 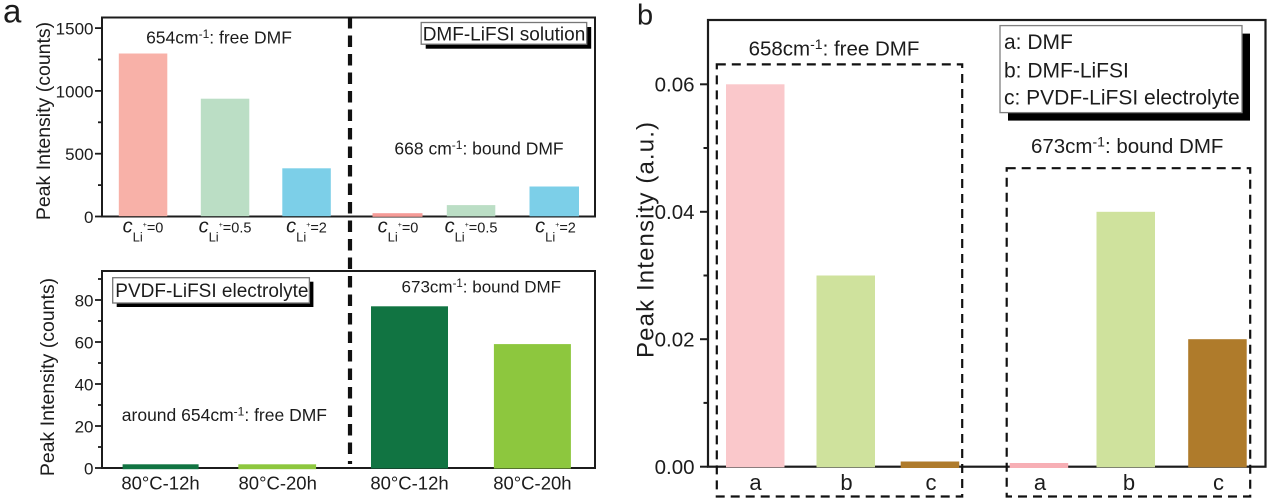 What do you see at coordinates (478, 148) in the screenshot?
I see `svg-text: 668 cm-1: bound DMF` at bounding box center [478, 148].